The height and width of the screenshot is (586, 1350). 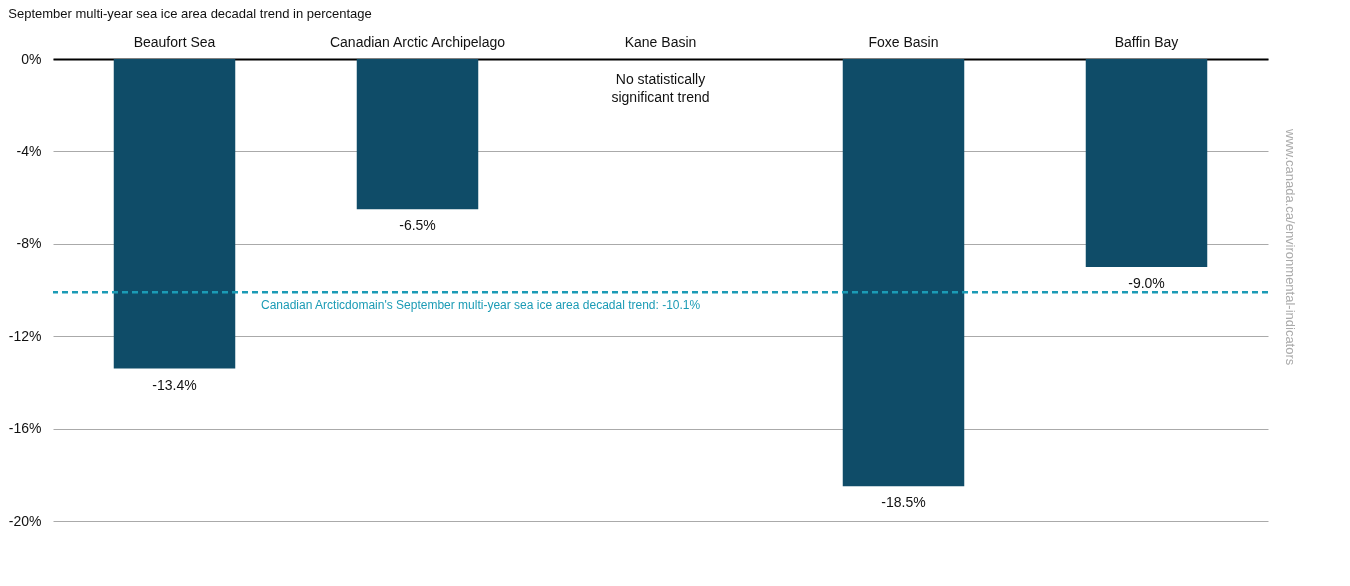 I want to click on ref-line-label: Canadian Arcticdomain's September multi-year sea ice area decadal trend: -10.1%, so click(x=481, y=305).